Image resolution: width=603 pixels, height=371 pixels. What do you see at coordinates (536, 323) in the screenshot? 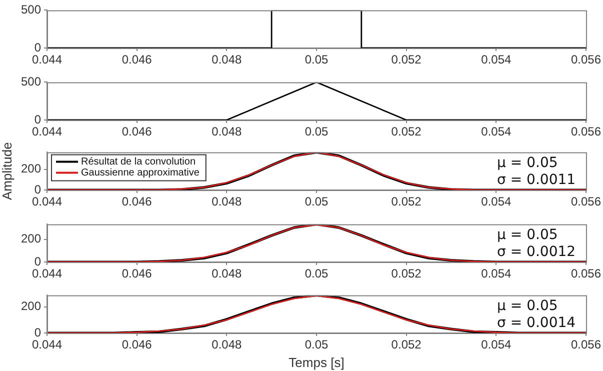
I see `annotation: σ = 0.0014` at bounding box center [536, 323].